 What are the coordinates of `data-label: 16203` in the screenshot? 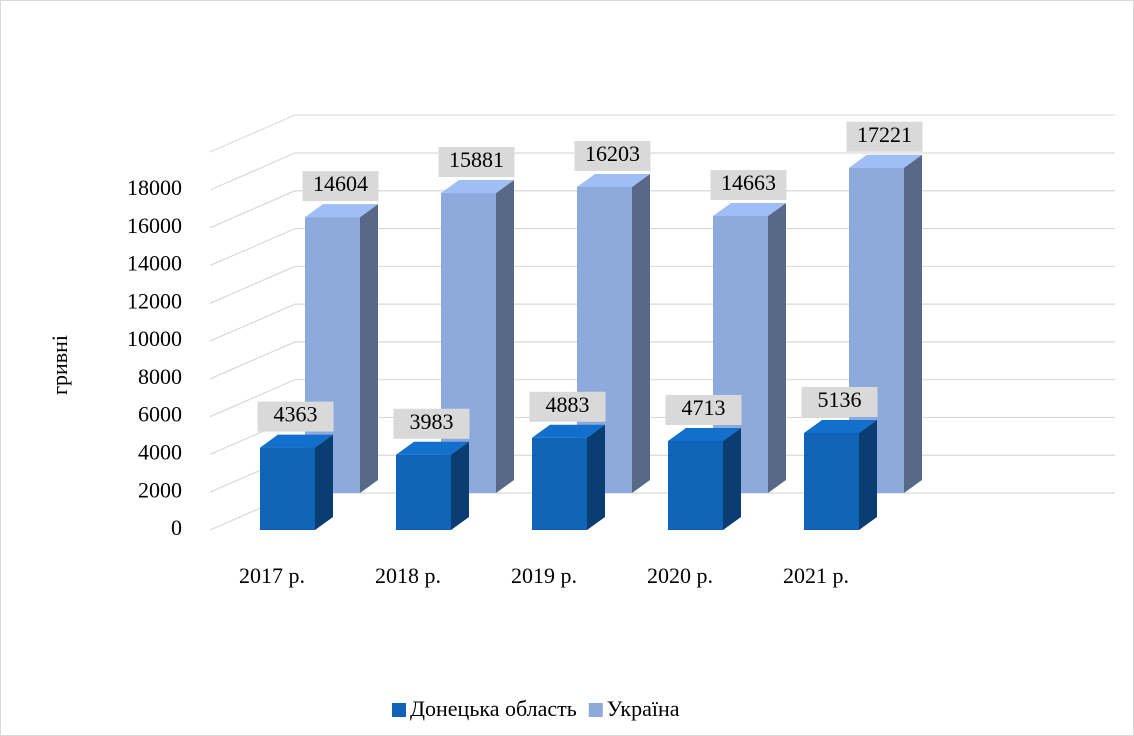 It's located at (612, 153).